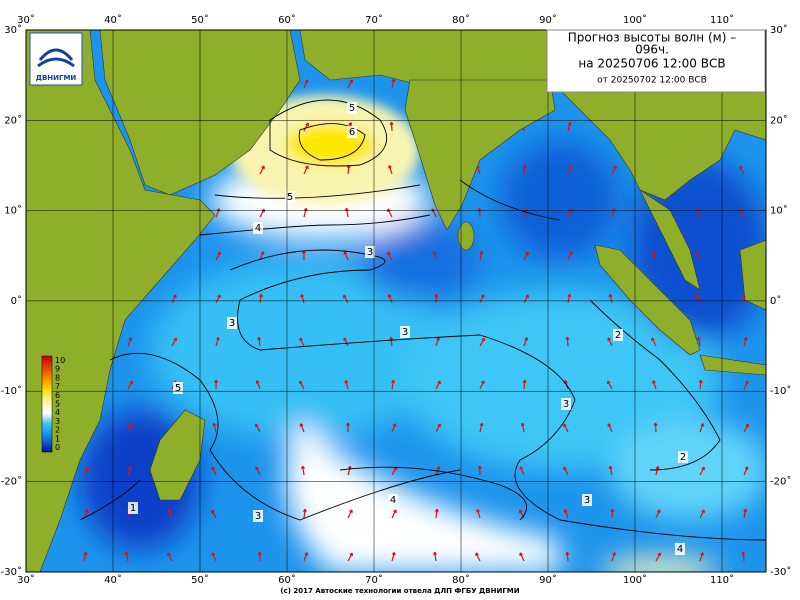 The image size is (800, 600). I want to click on scale-label: 1, so click(57, 438).